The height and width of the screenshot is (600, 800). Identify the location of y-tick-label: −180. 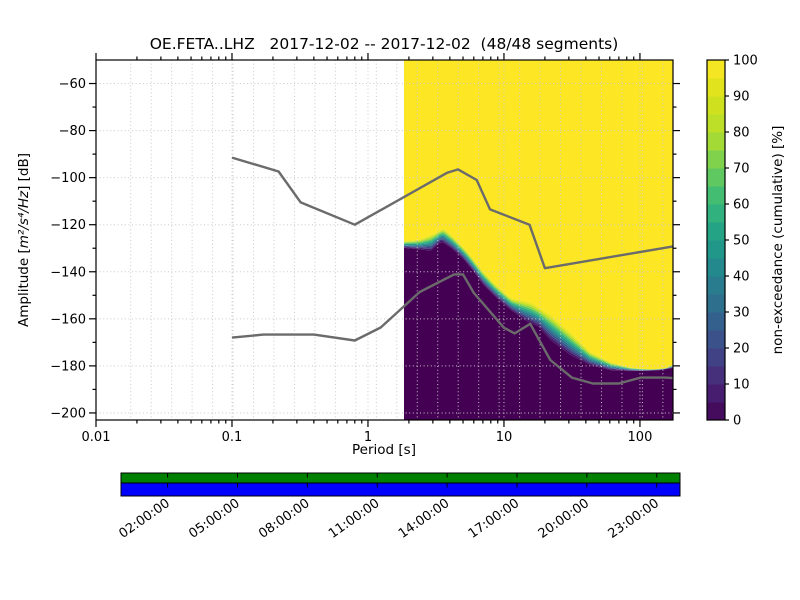
(68, 366).